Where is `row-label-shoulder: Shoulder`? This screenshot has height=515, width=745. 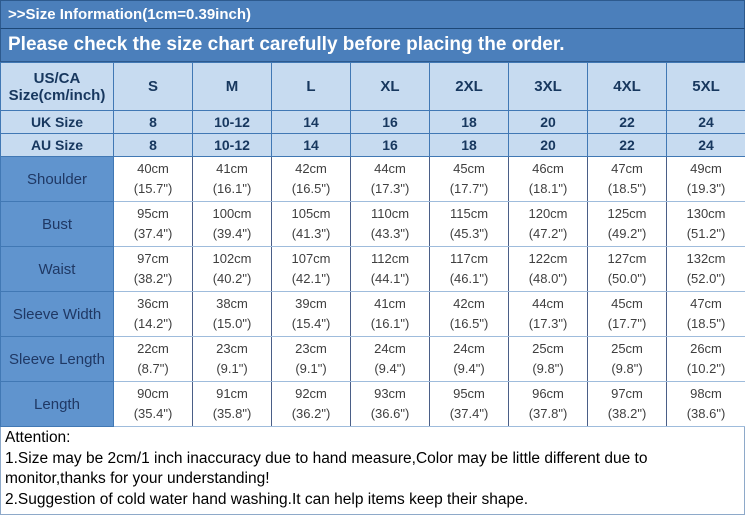 row-label-shoulder: Shoulder is located at coordinates (57, 179).